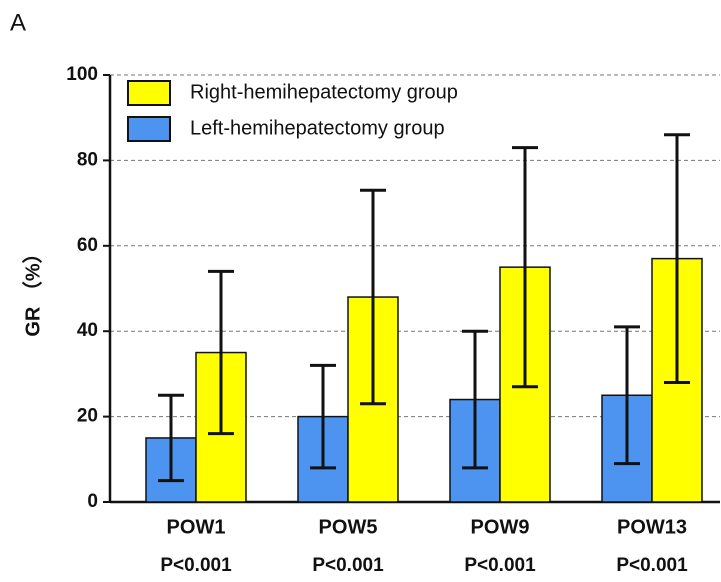  Describe the element at coordinates (324, 92) in the screenshot. I see `legend-label: Right-hemihepatectomy group` at that location.